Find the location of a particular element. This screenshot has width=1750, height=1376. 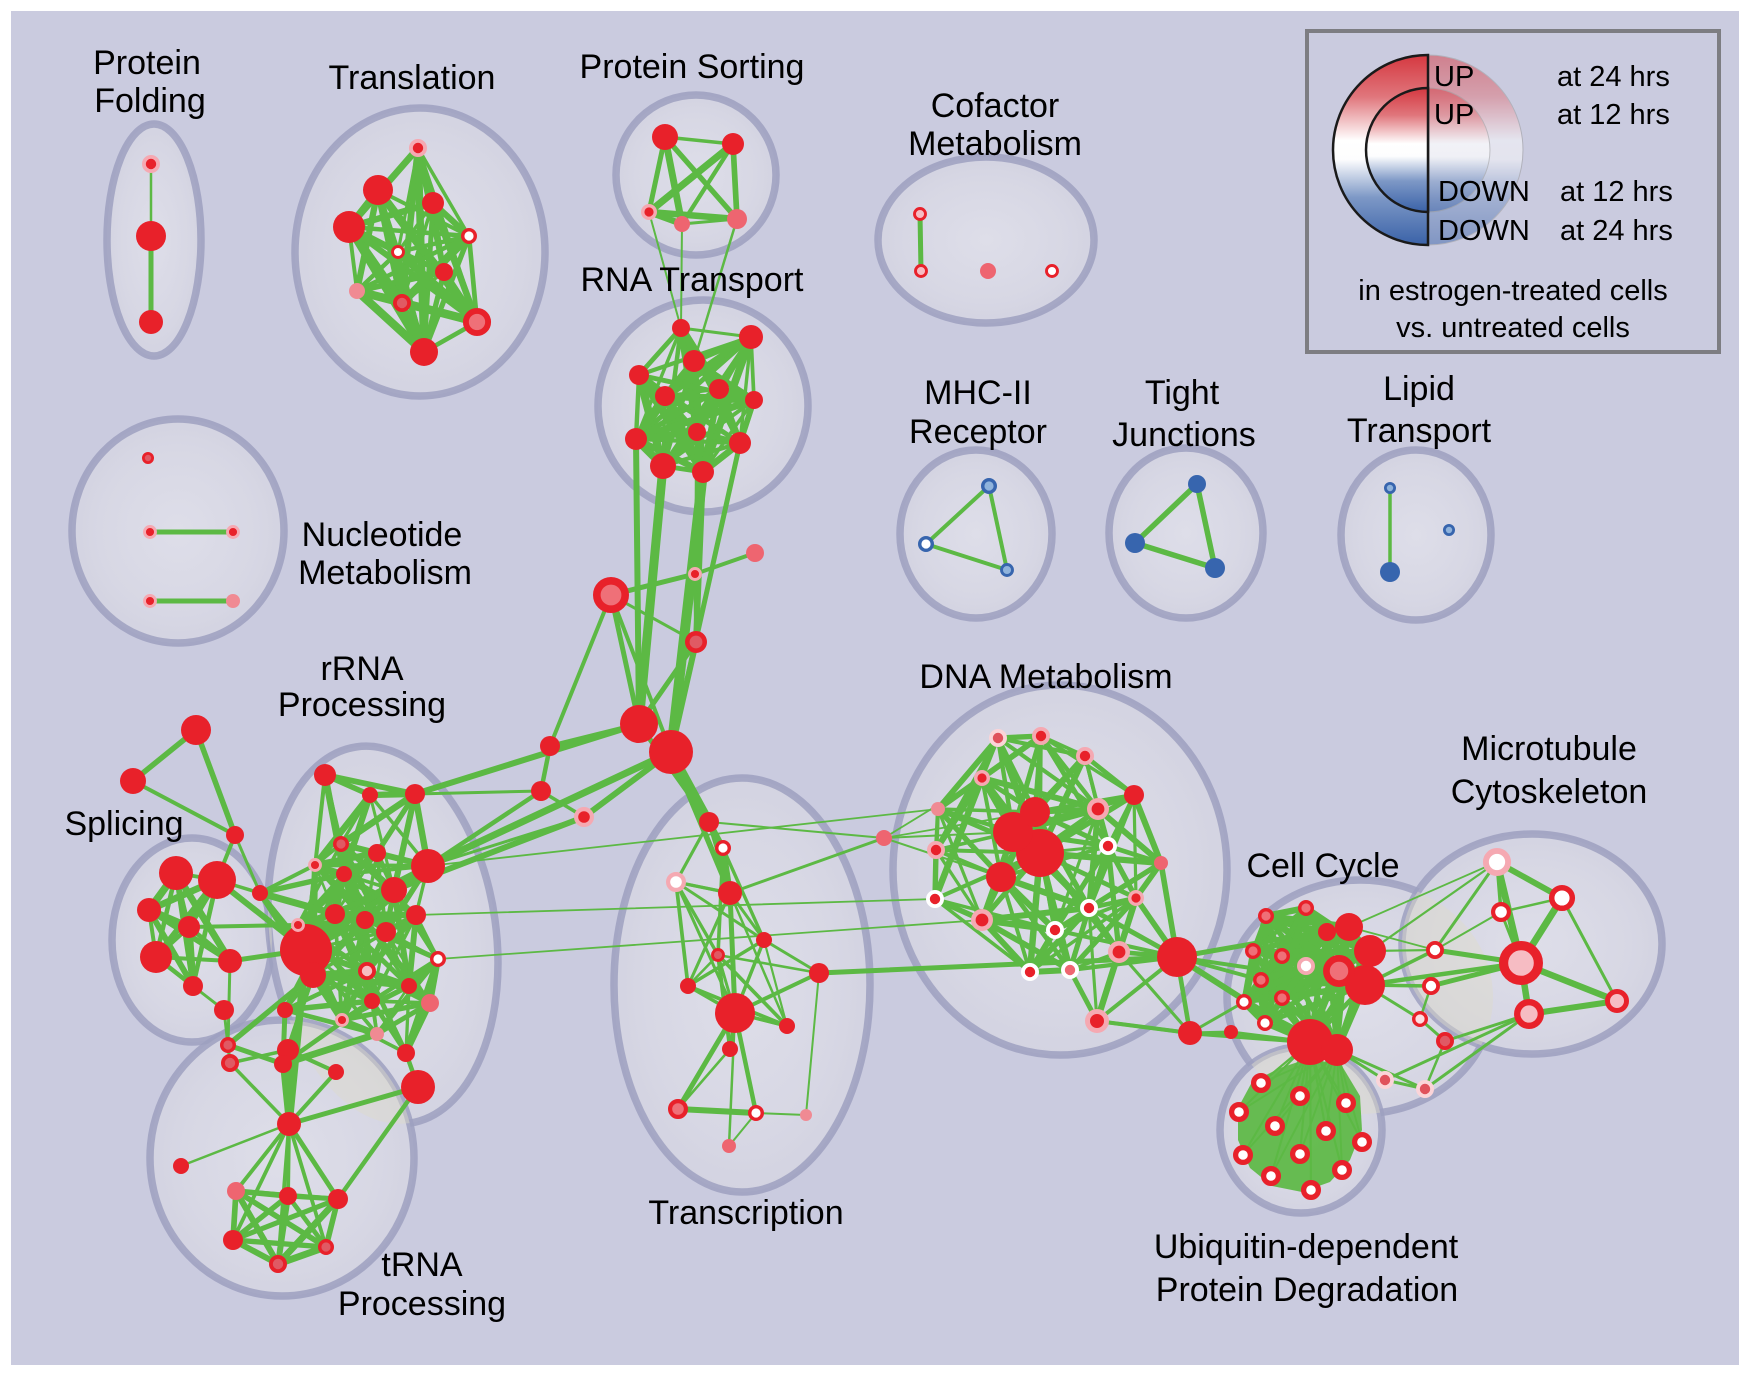

svg-text: Transcription is located at coordinates (745, 1213).